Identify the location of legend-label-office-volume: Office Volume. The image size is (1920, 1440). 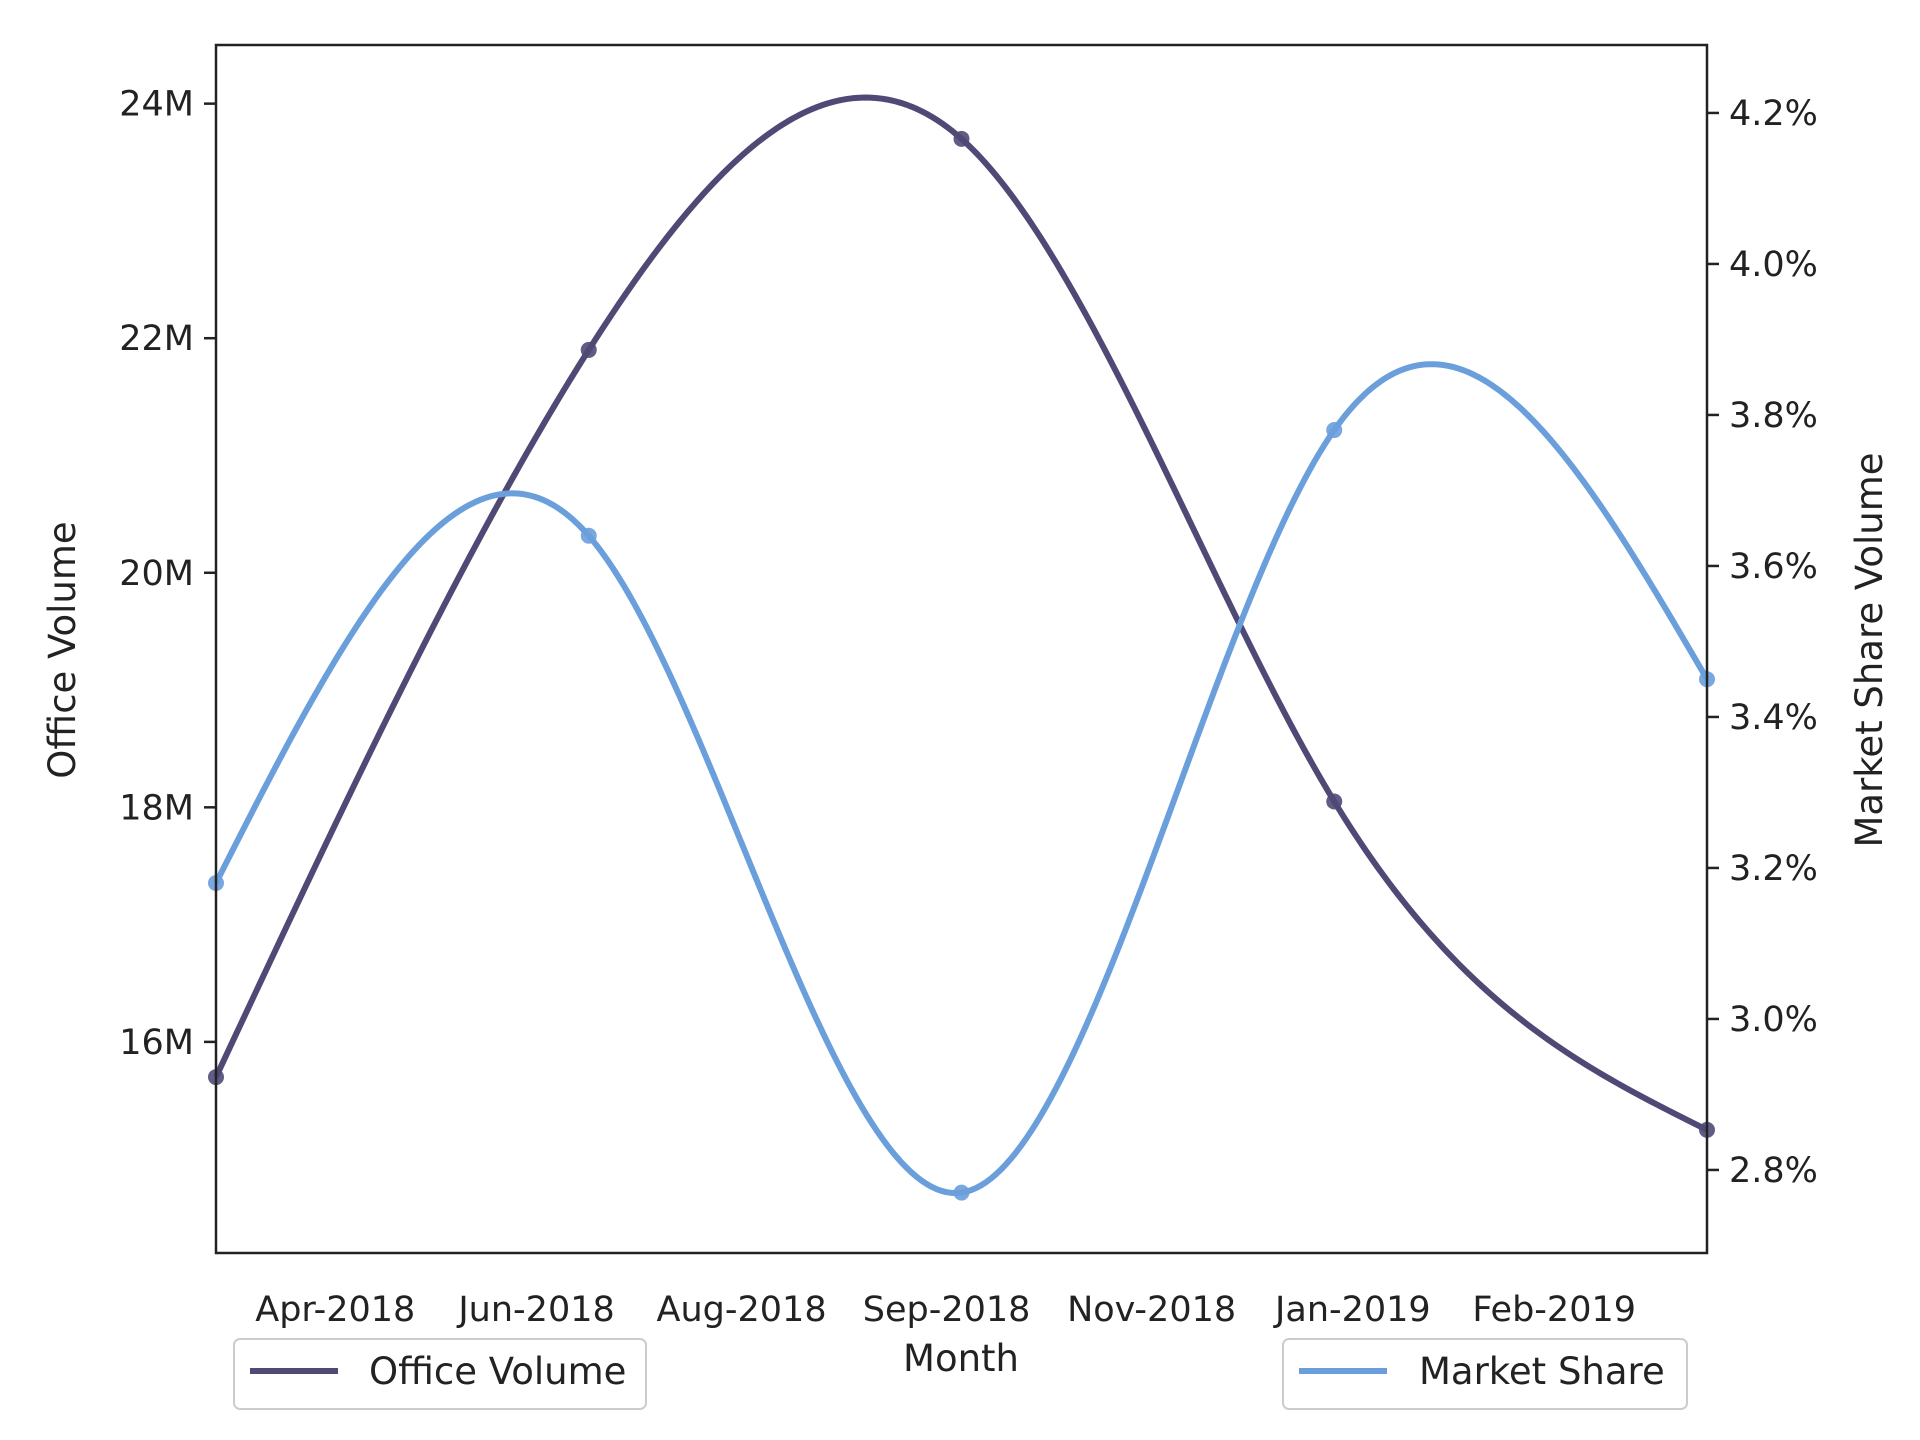
(497, 1371).